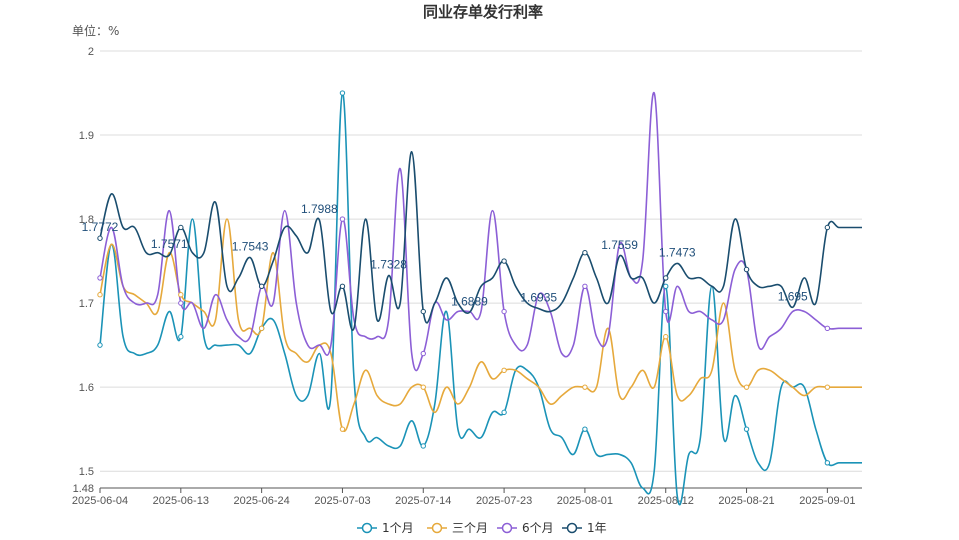  I want to click on data-label: 1.7772, so click(100, 227).